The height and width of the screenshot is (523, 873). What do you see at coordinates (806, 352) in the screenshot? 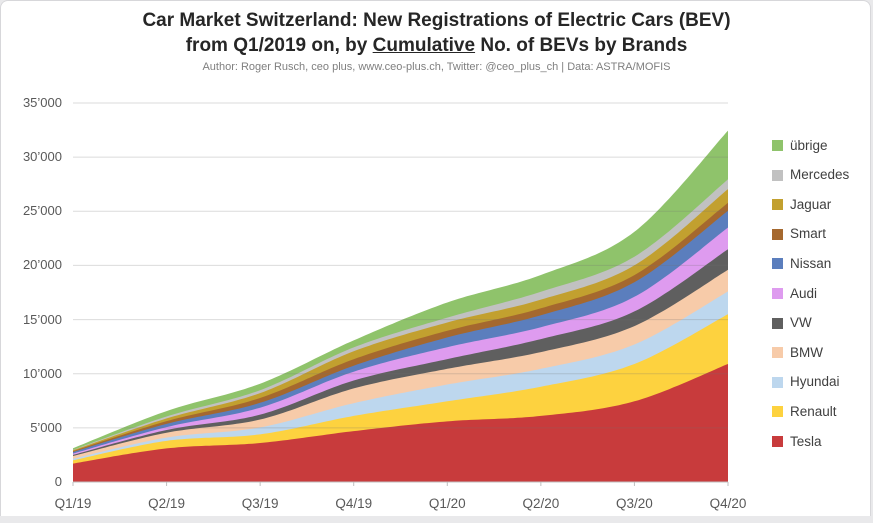
I see `legend-label: BMW` at bounding box center [806, 352].